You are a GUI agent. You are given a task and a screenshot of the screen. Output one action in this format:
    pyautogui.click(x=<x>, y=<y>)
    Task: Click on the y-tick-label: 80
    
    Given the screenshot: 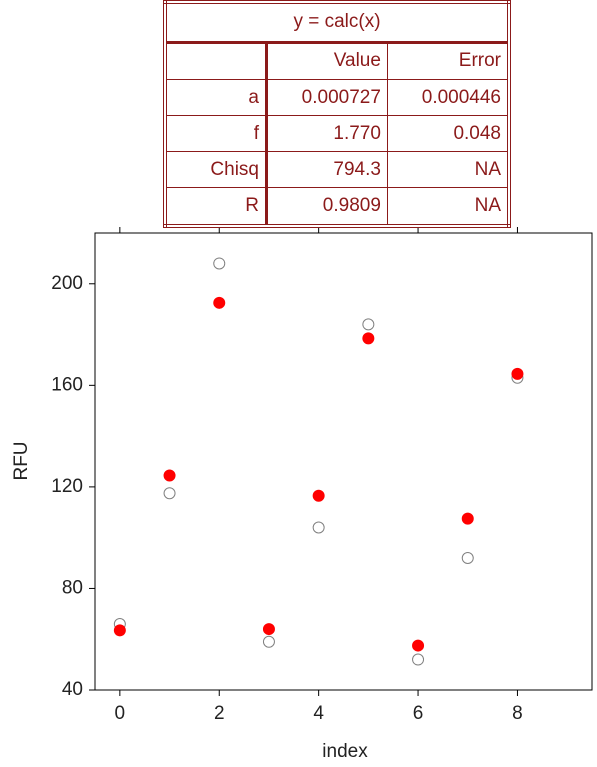 What is the action you would take?
    pyautogui.click(x=72, y=587)
    